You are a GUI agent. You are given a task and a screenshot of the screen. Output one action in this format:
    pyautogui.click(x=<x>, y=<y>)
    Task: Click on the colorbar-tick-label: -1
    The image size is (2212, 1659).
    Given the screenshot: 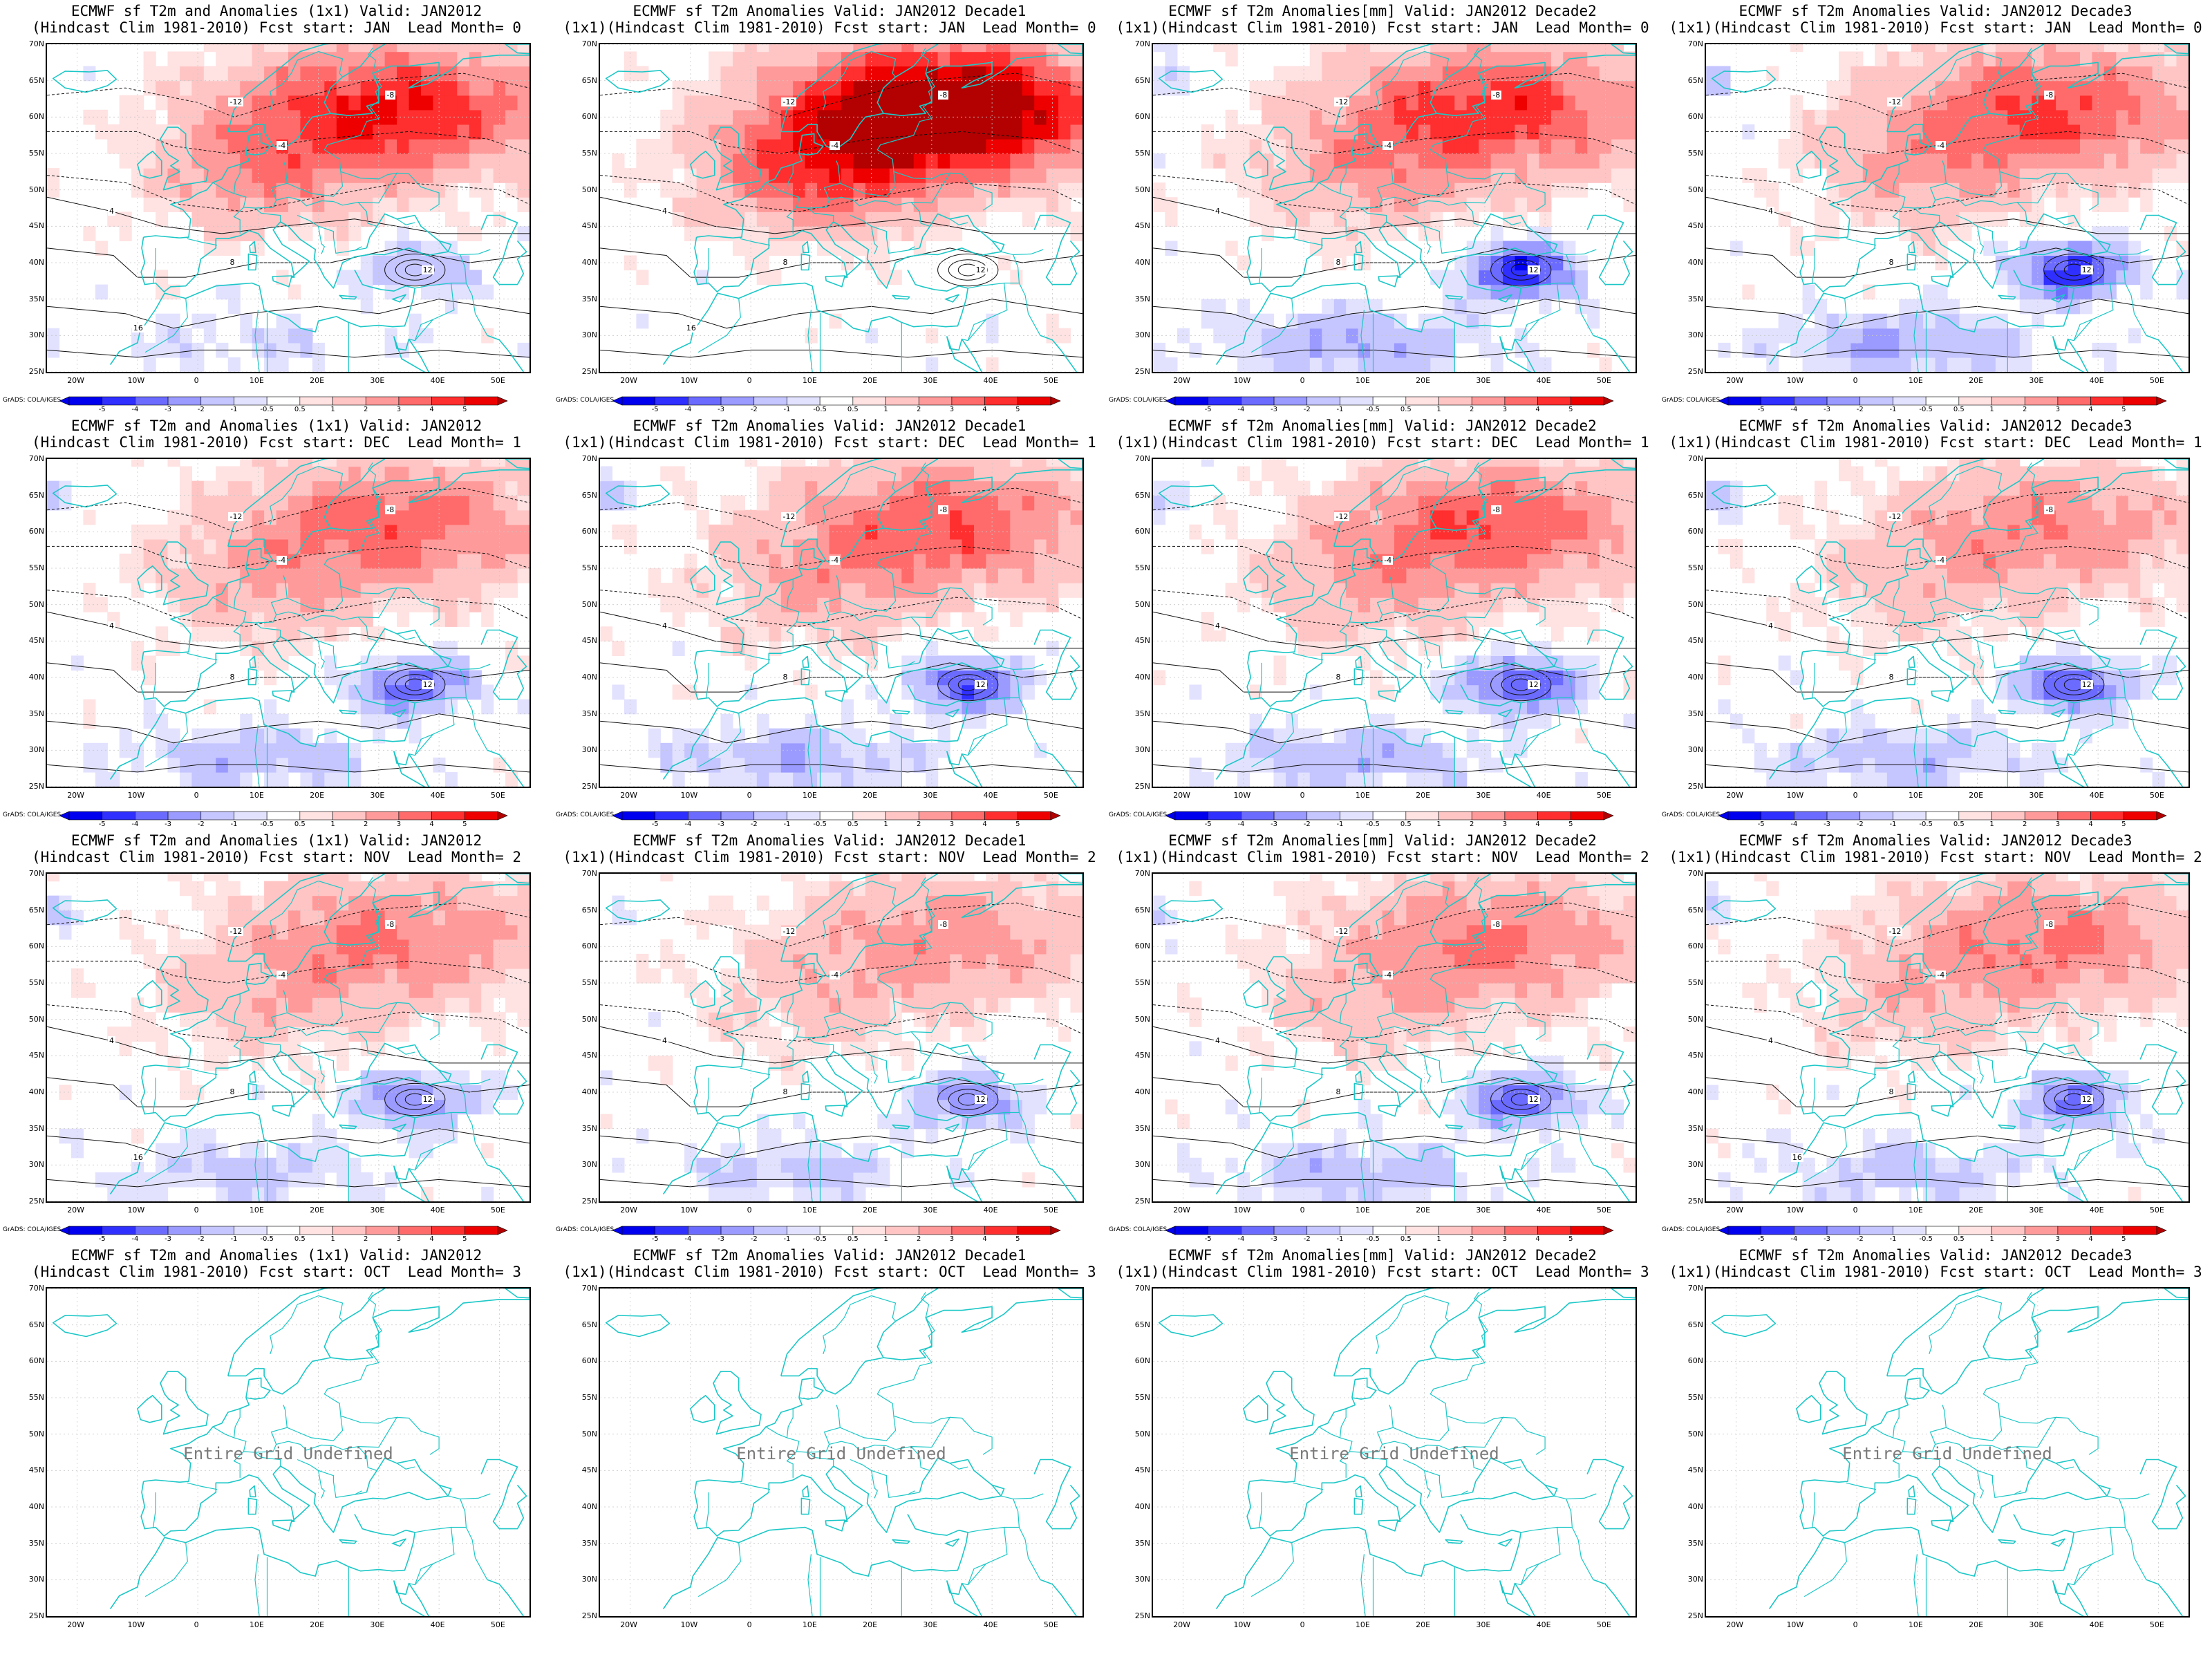 What is the action you would take?
    pyautogui.click(x=234, y=824)
    